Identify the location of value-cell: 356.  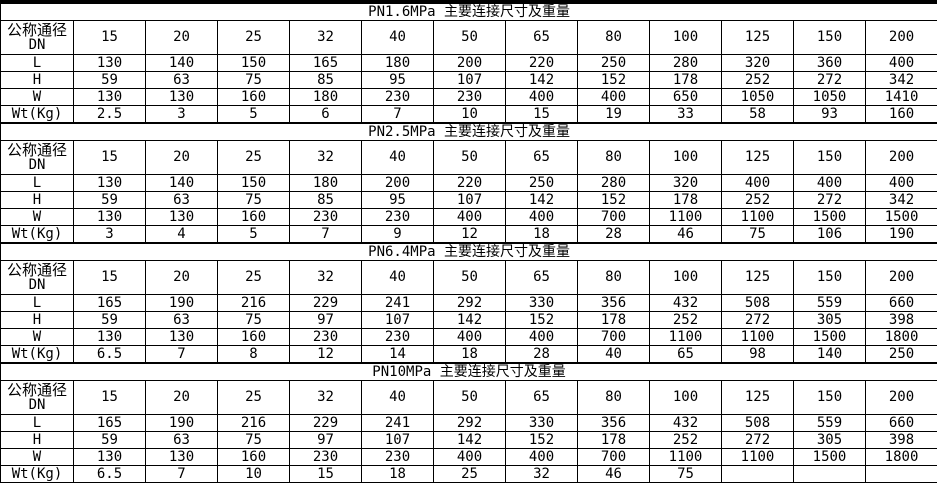
(613, 423).